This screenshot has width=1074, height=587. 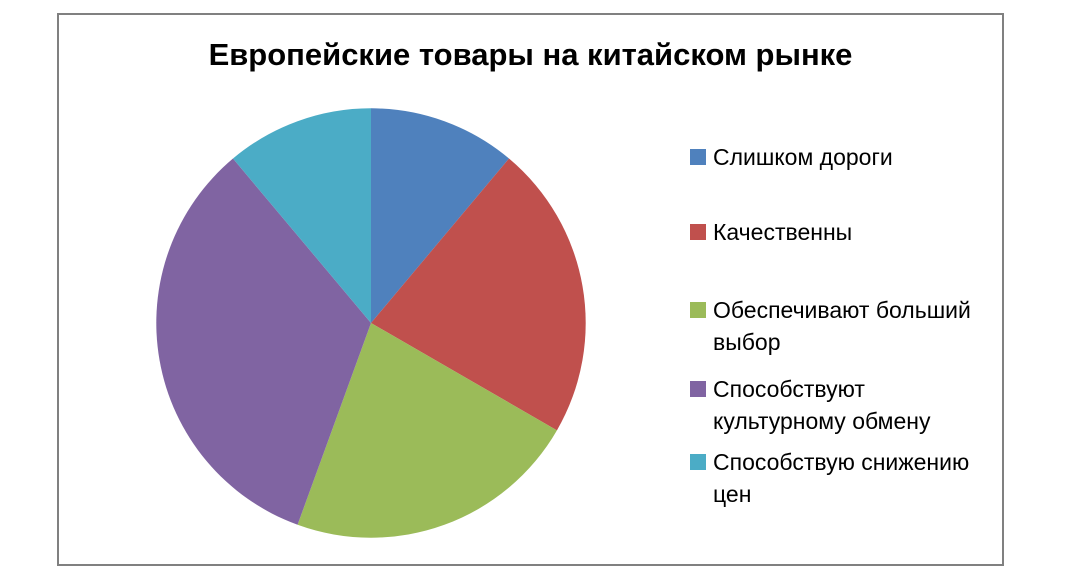 I want to click on legend-item: Качественны, so click(x=771, y=232).